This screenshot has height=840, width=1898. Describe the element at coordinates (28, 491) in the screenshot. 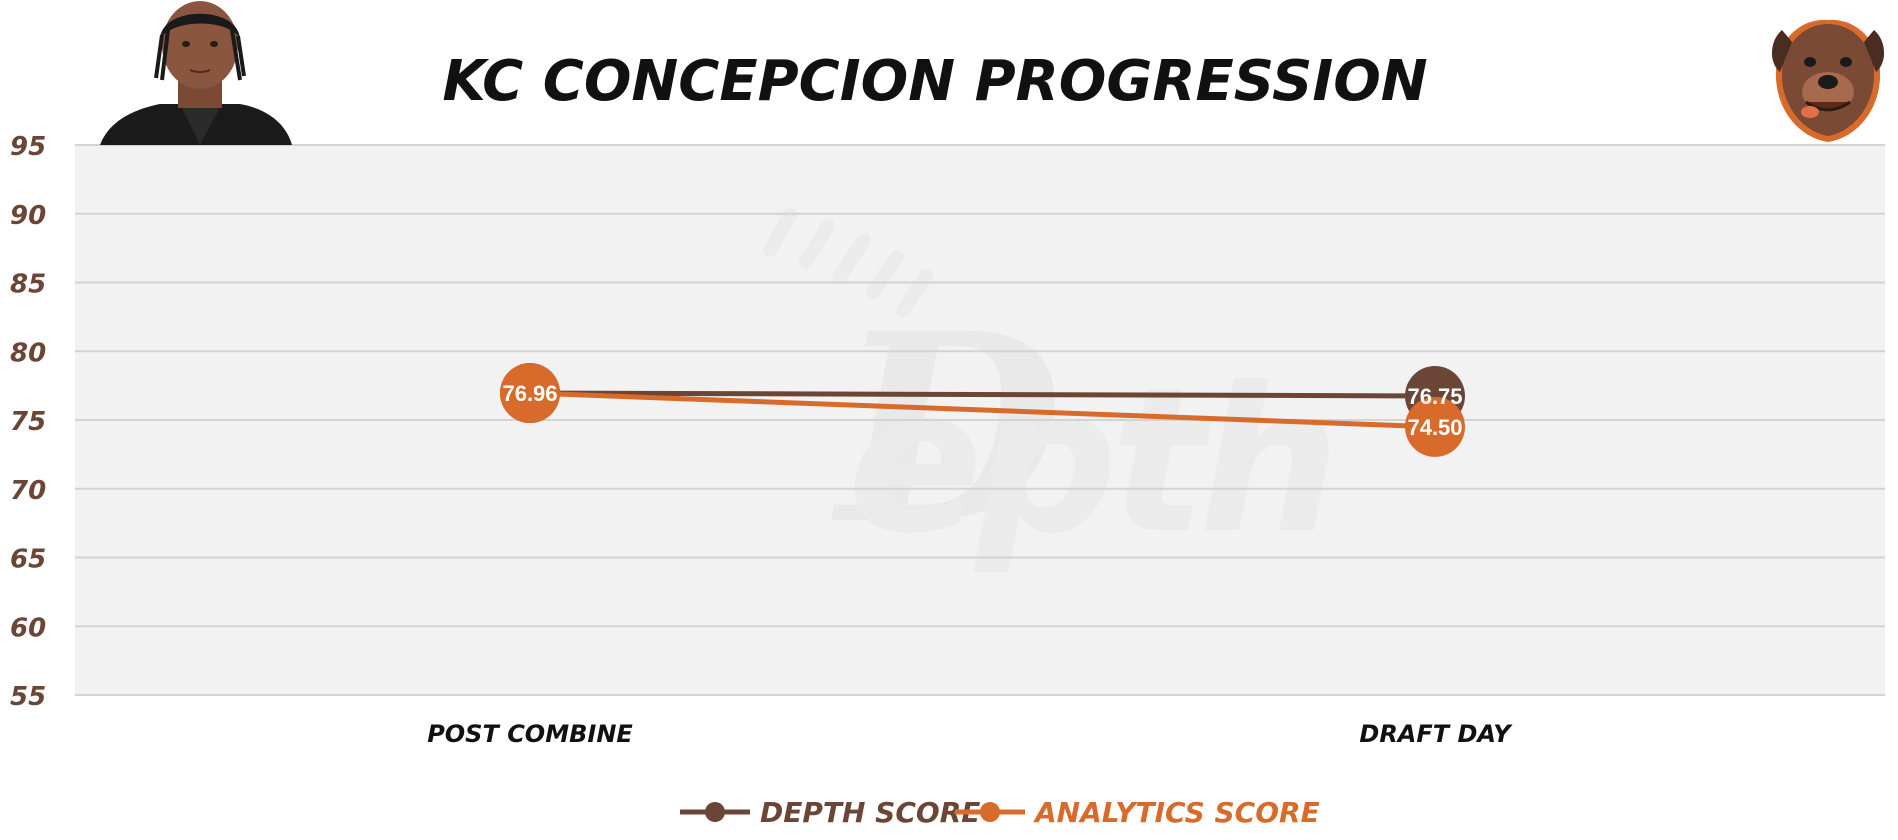

I see `y-tick-label: 70` at that location.